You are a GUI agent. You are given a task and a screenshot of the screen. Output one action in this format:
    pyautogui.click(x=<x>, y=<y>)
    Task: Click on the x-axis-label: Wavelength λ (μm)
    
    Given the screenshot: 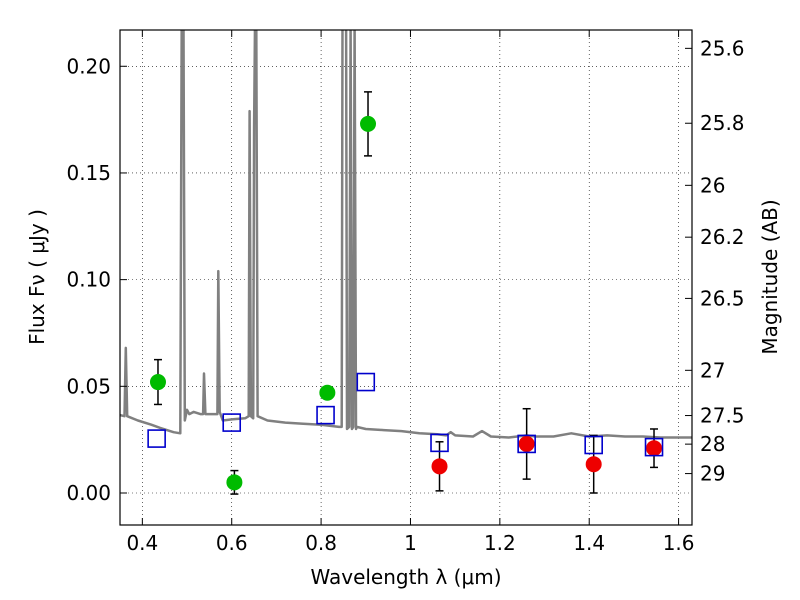 What is the action you would take?
    pyautogui.click(x=405, y=577)
    